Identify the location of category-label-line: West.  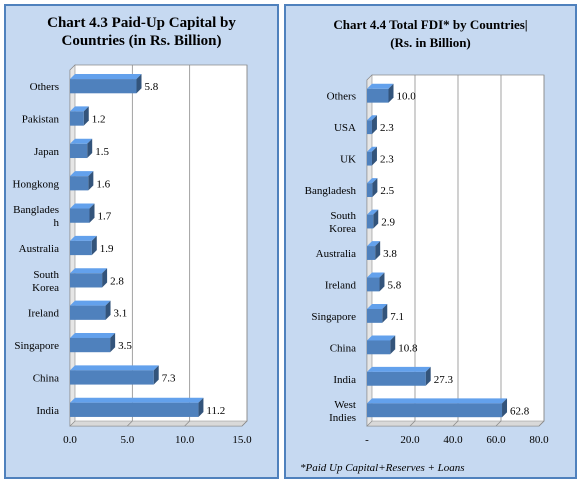
(345, 405).